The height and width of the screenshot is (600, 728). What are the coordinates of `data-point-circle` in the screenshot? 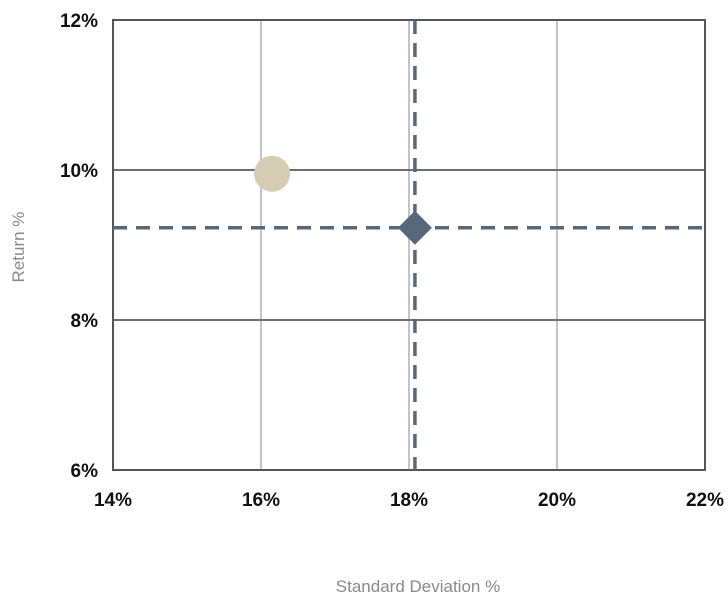 It's located at (272, 173).